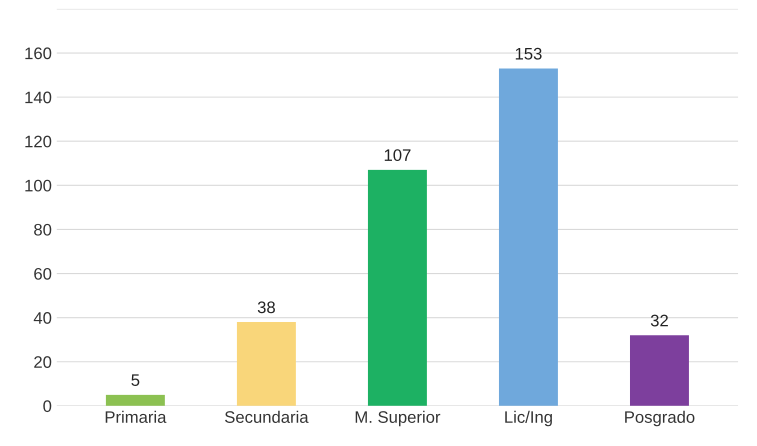 This screenshot has height=446, width=757. What do you see at coordinates (397, 155) in the screenshot?
I see `data-label: 107` at bounding box center [397, 155].